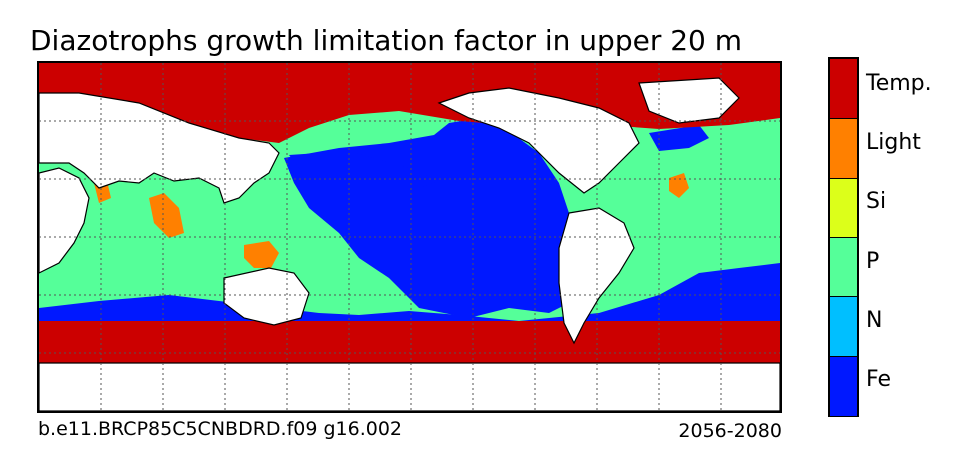 Image resolution: width=968 pixels, height=468 pixels. Describe the element at coordinates (166, 215) in the screenshot. I see `light-limited-indonesia` at that location.